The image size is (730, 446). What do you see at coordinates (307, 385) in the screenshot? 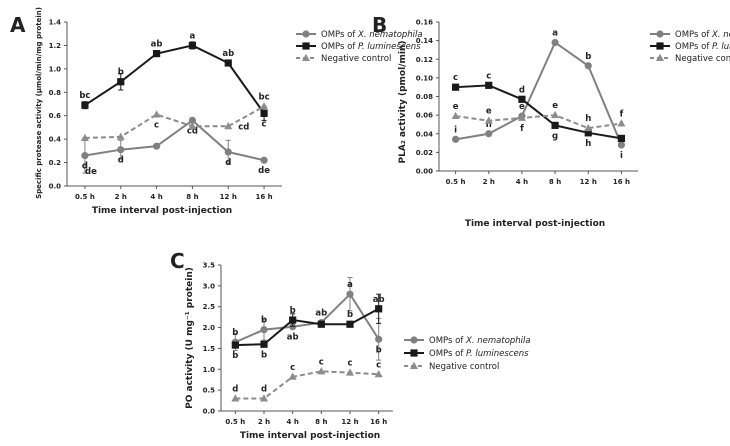
I see `panel-c-series-neg-line` at bounding box center [307, 385].